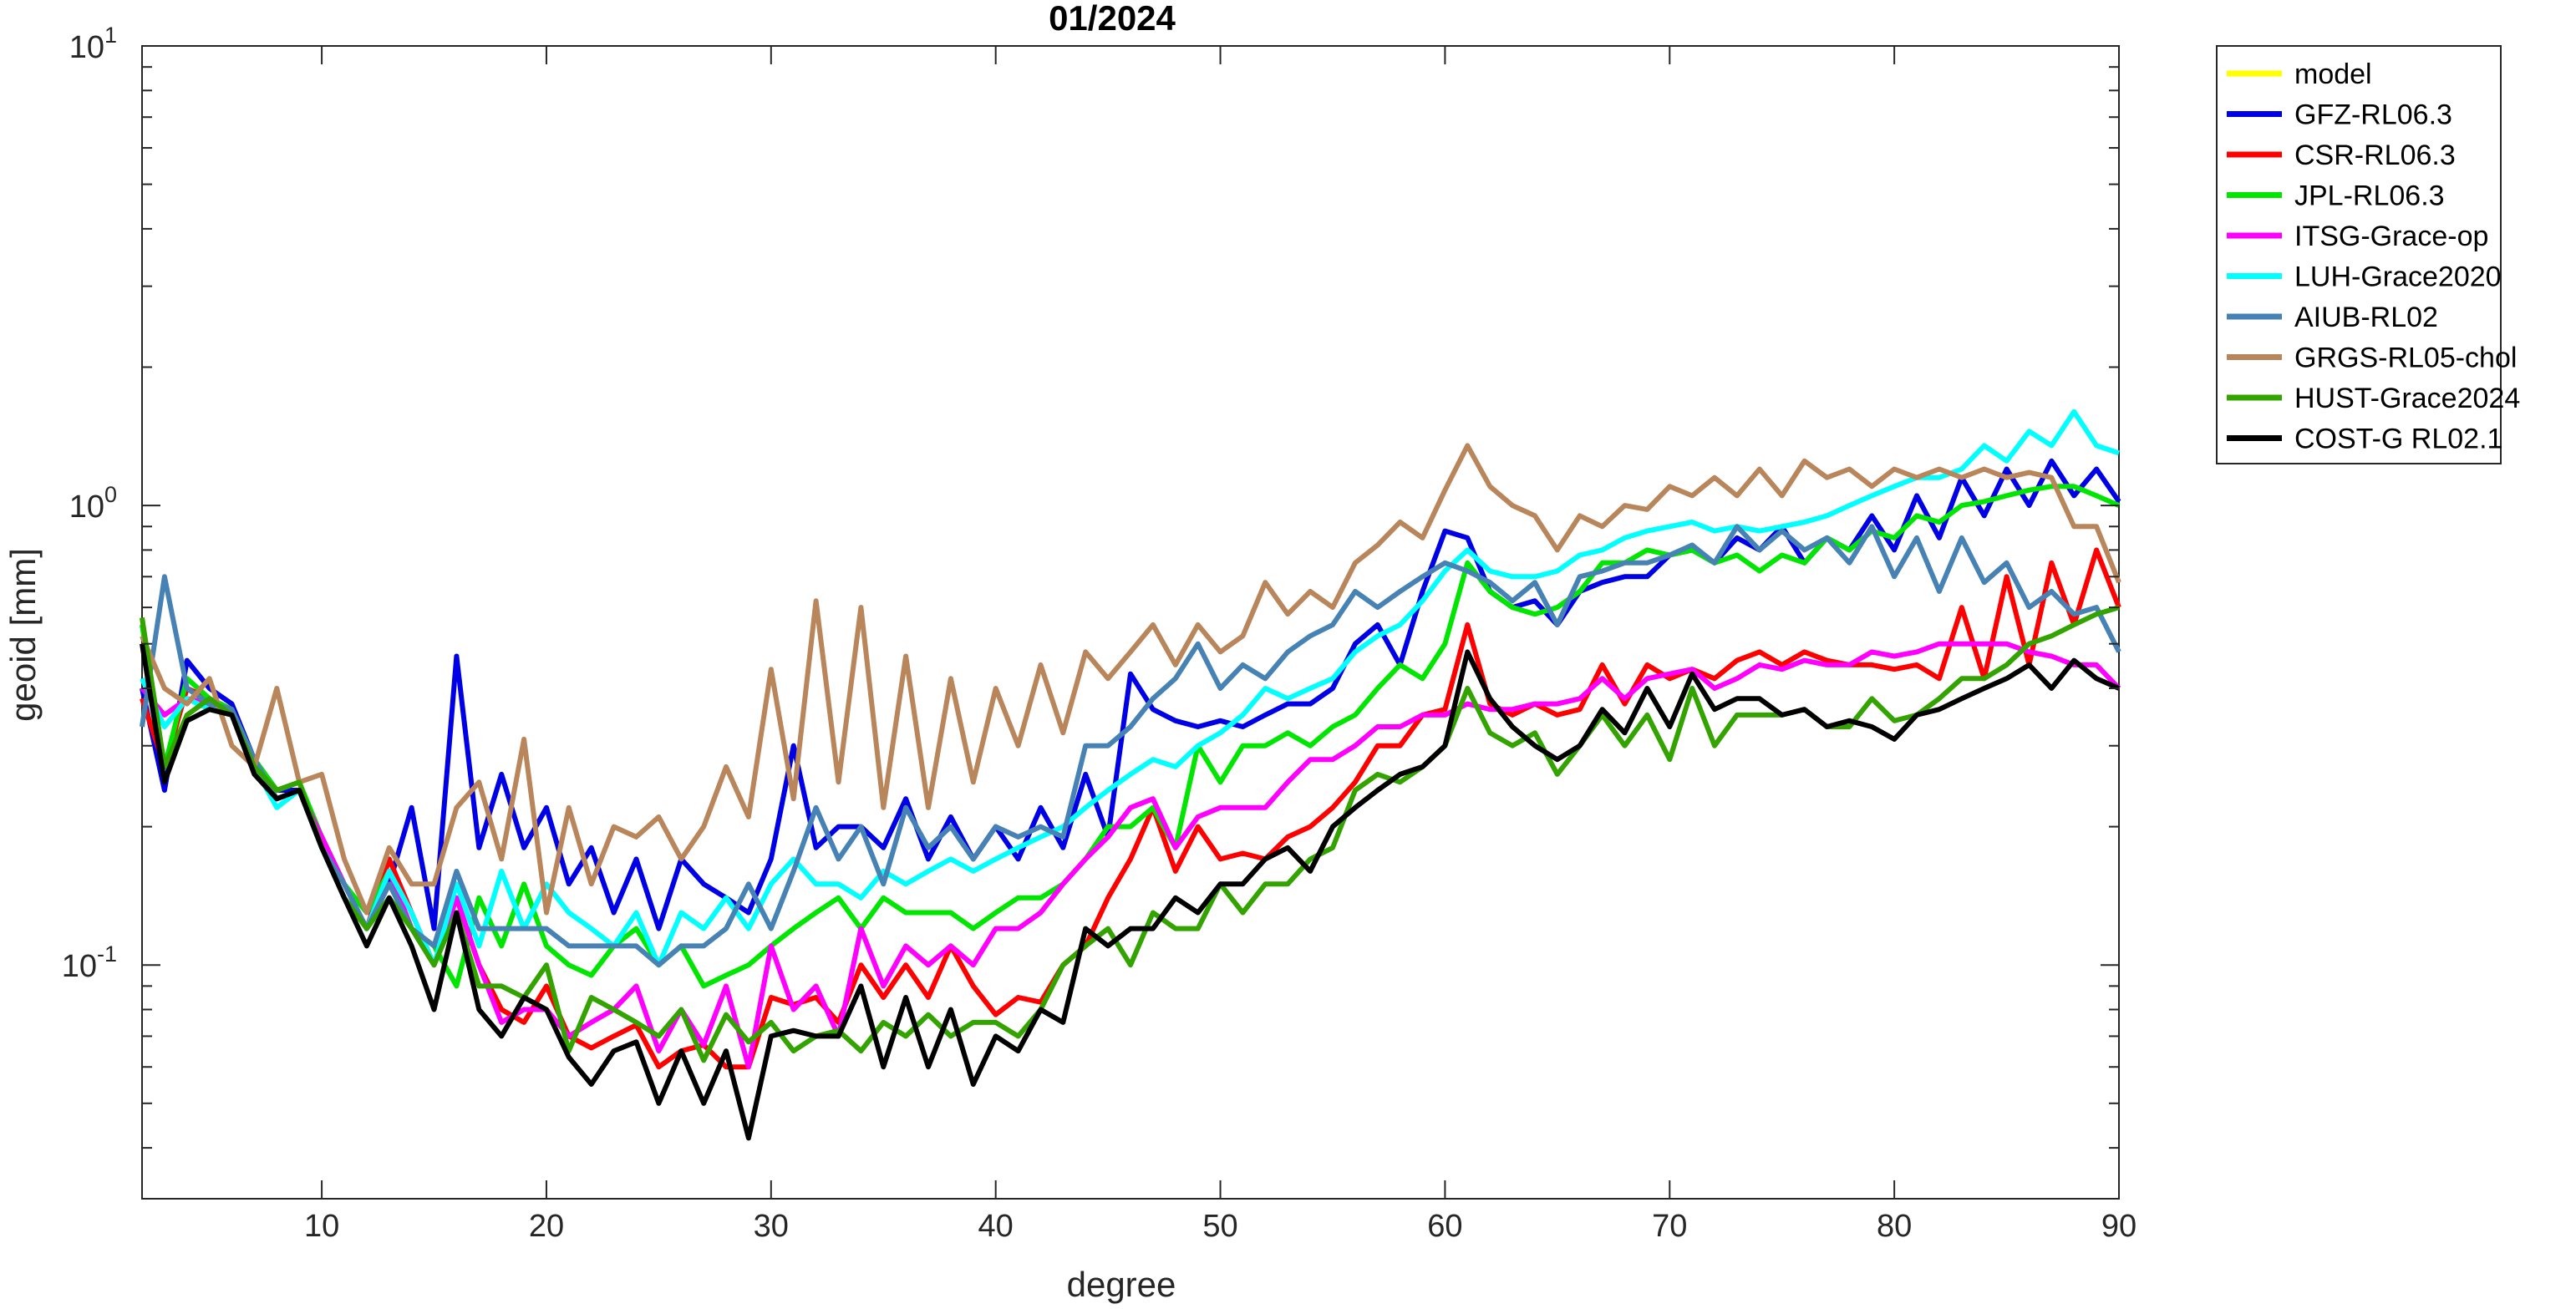 This screenshot has height=1309, width=2576. I want to click on y-tick-label: 10⁰, so click(93, 503).